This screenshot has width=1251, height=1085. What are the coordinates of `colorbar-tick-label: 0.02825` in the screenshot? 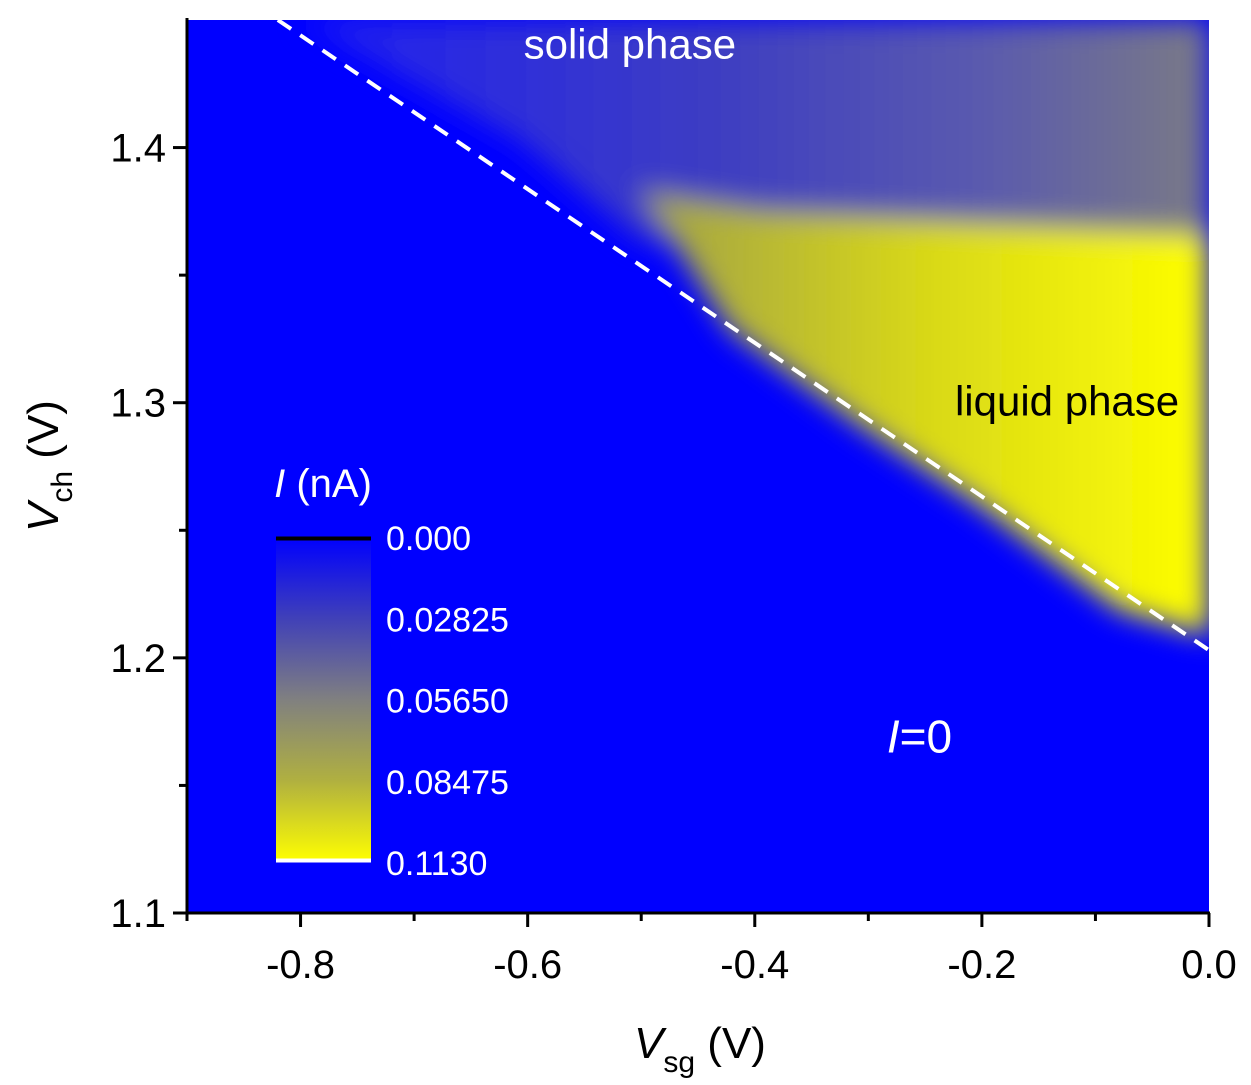 It's located at (447, 620).